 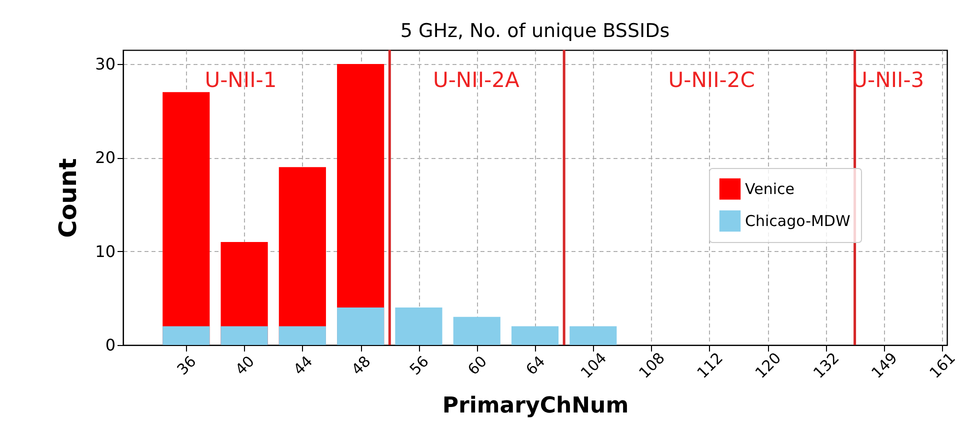 What do you see at coordinates (797, 221) in the screenshot?
I see `legend-label: Chicago-MDW` at bounding box center [797, 221].